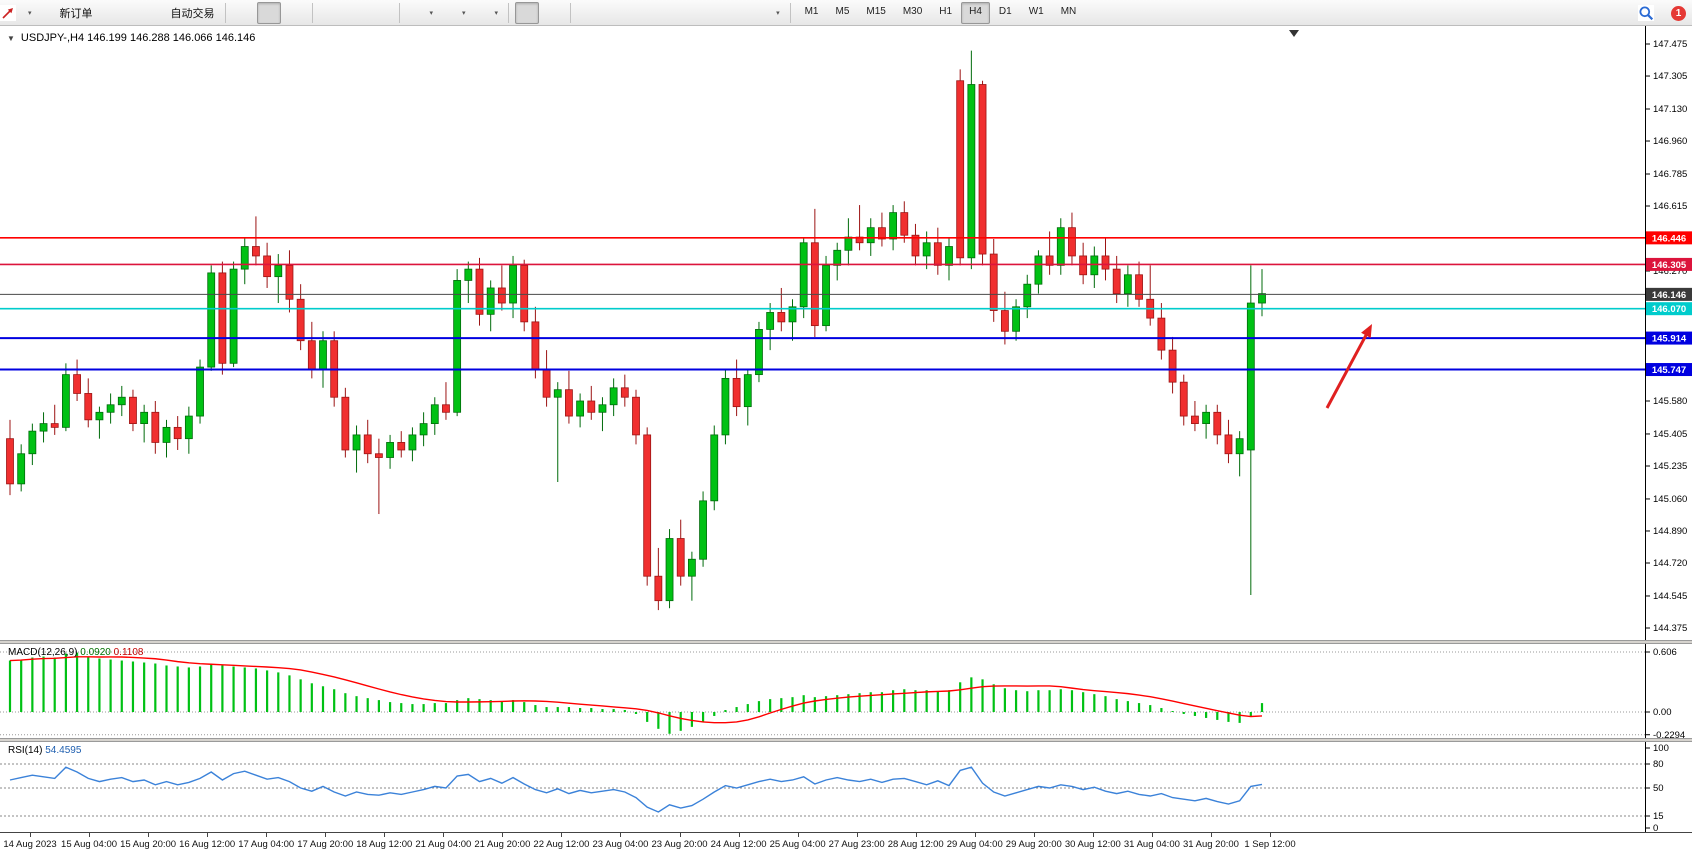  Describe the element at coordinates (620, 844) in the screenshot. I see `time-label: 23 Aug 04:00` at that location.